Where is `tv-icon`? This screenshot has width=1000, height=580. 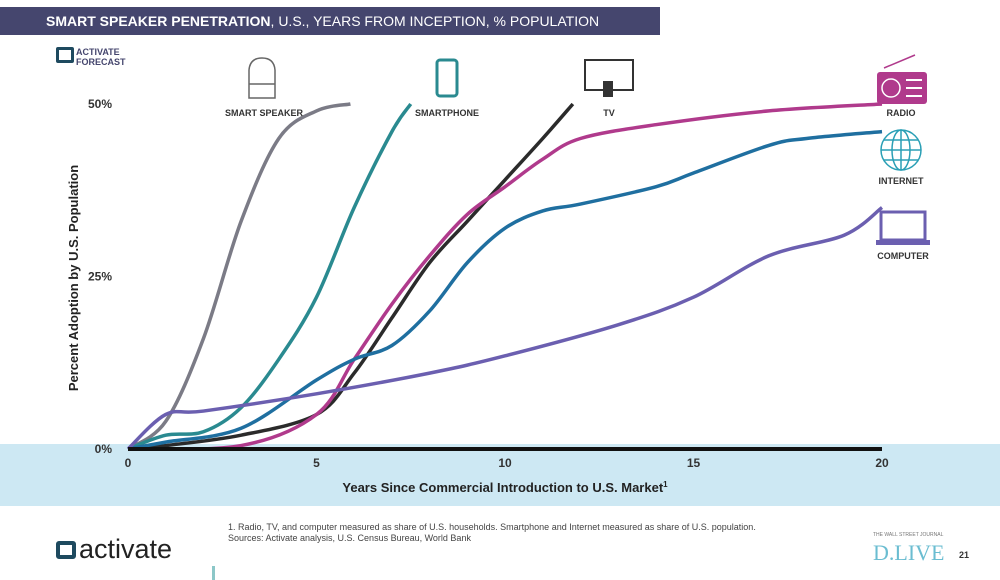 tv-icon is located at coordinates (609, 78).